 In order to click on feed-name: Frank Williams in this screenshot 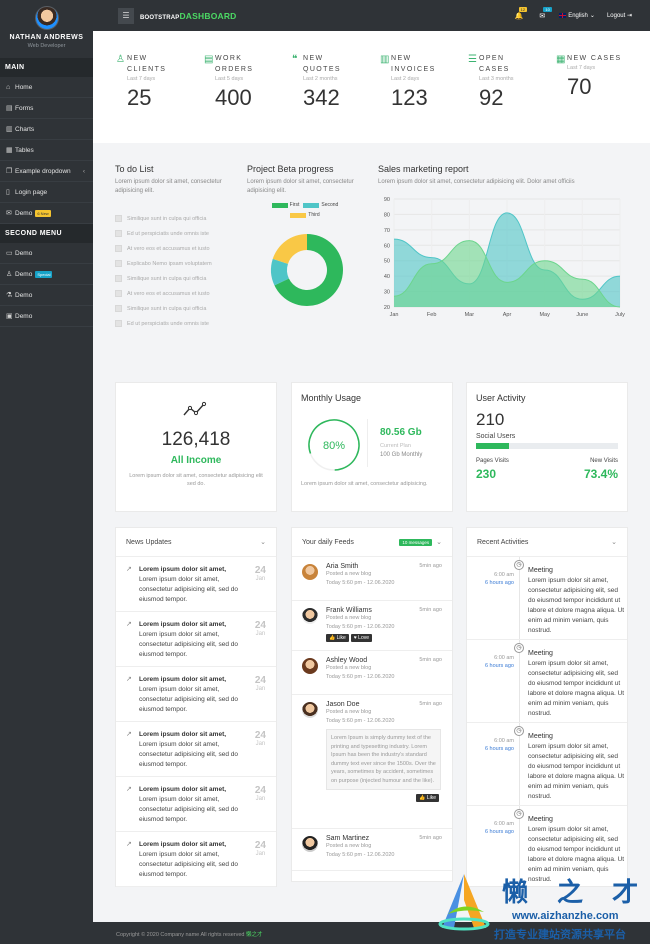, I will do `click(349, 610)`.